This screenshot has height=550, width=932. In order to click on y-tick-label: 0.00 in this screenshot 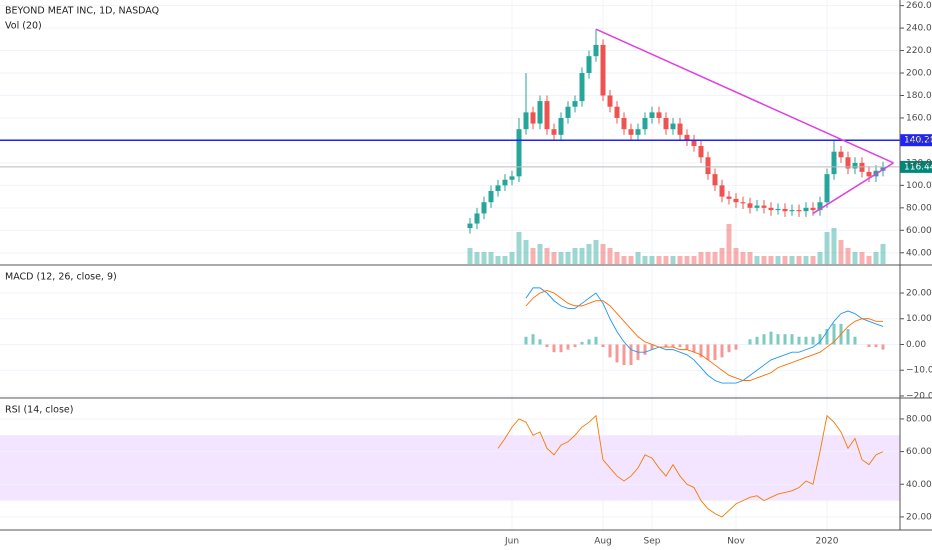, I will do `click(916, 345)`.